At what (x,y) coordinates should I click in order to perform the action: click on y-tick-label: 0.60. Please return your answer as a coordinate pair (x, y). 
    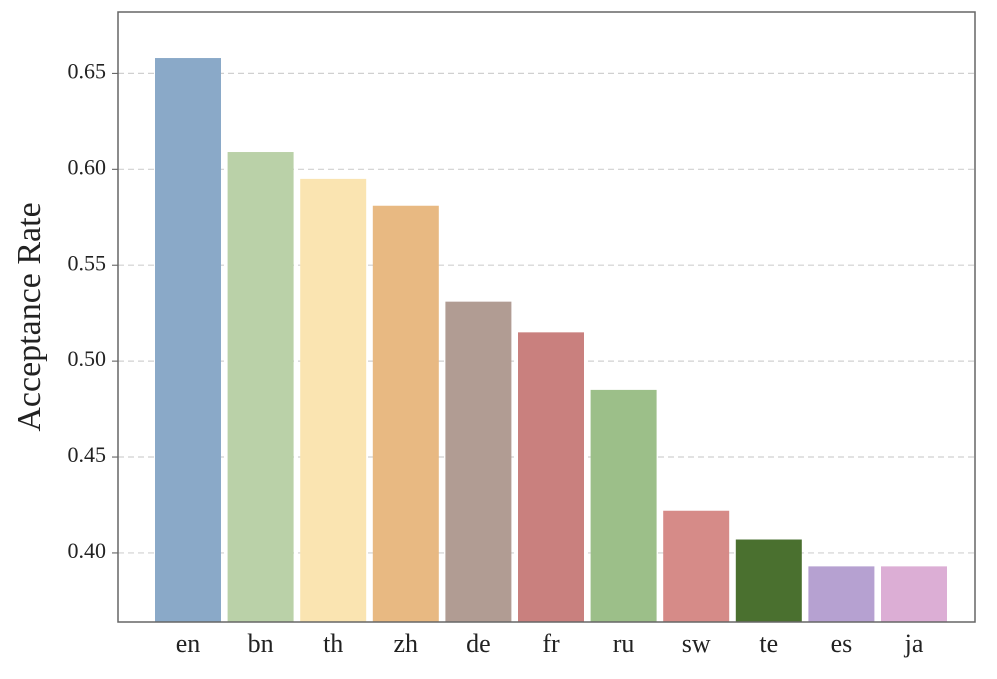
    Looking at the image, I should click on (87, 166).